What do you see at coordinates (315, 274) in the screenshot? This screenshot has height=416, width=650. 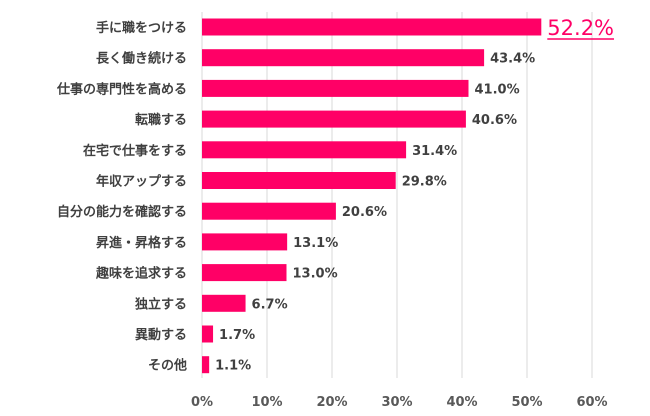 I see `value-label: 13.0%` at bounding box center [315, 274].